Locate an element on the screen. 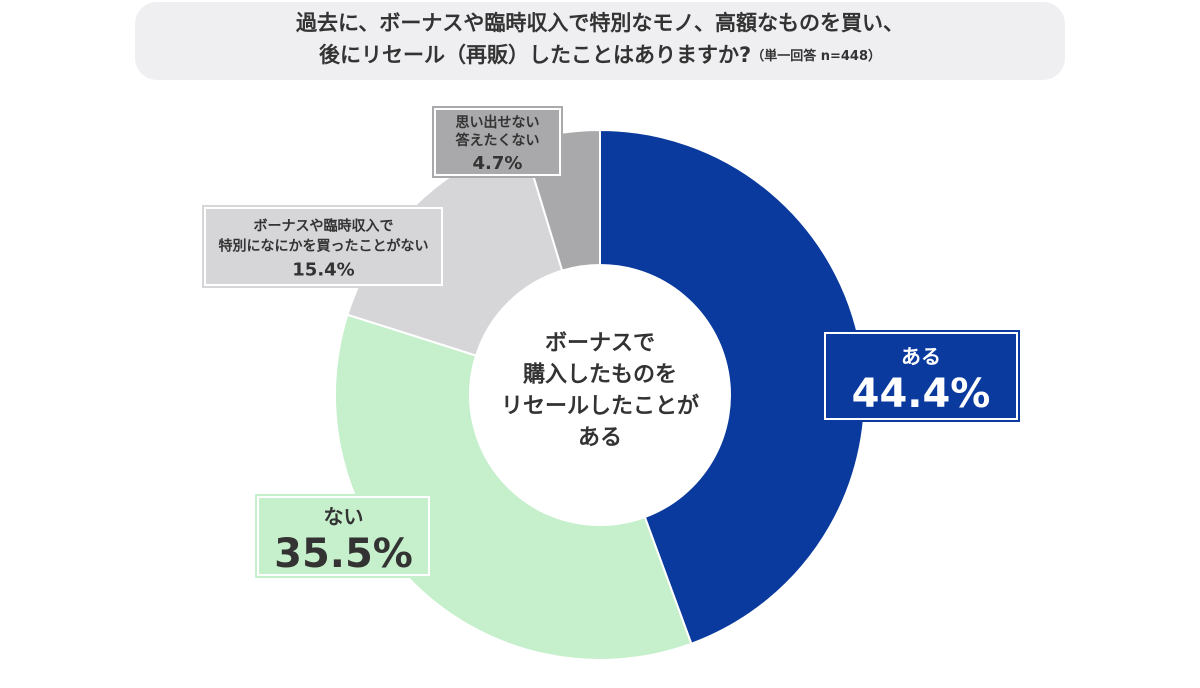 The image size is (1200, 688). category-label: 特別になにかを買ったことがない is located at coordinates (324, 246).